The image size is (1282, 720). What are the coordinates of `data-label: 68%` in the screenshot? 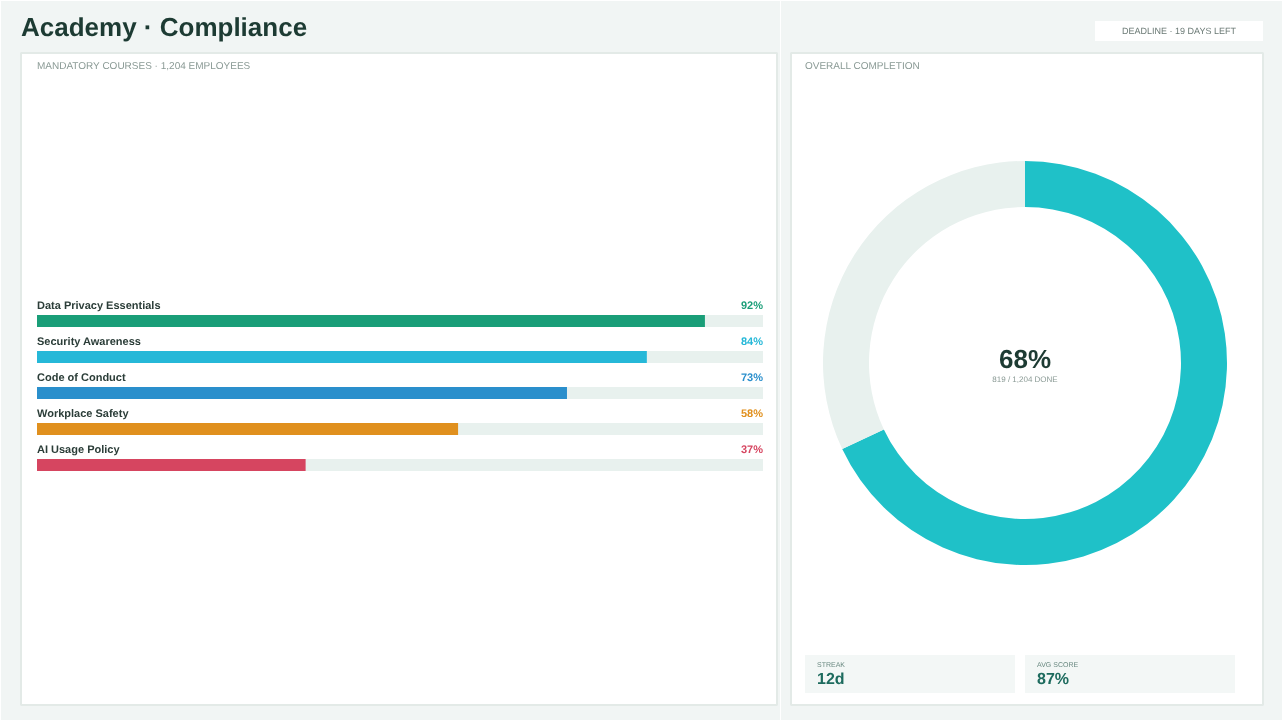 It's located at (1025, 359).